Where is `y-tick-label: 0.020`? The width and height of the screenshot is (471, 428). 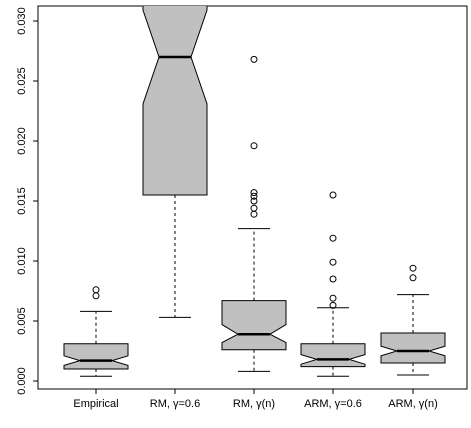
y-tick-label: 0.020 is located at coordinates (22, 141).